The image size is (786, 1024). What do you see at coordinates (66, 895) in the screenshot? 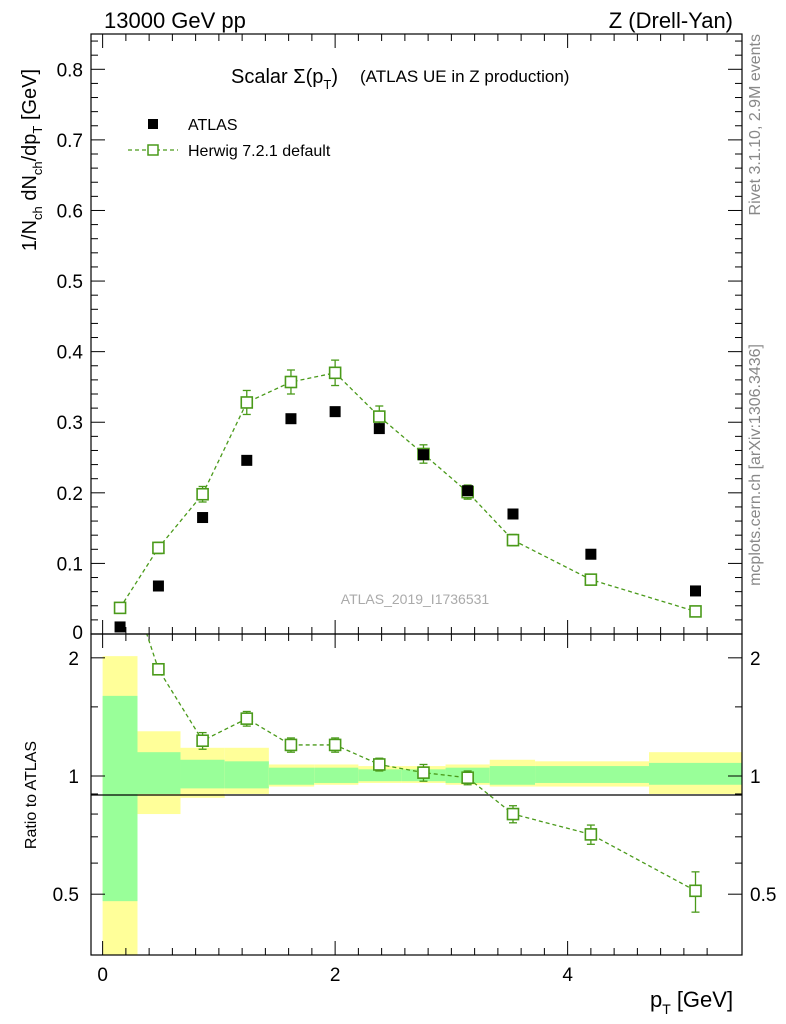
I see `ratio-ytick-label: 0.5` at bounding box center [66, 895].